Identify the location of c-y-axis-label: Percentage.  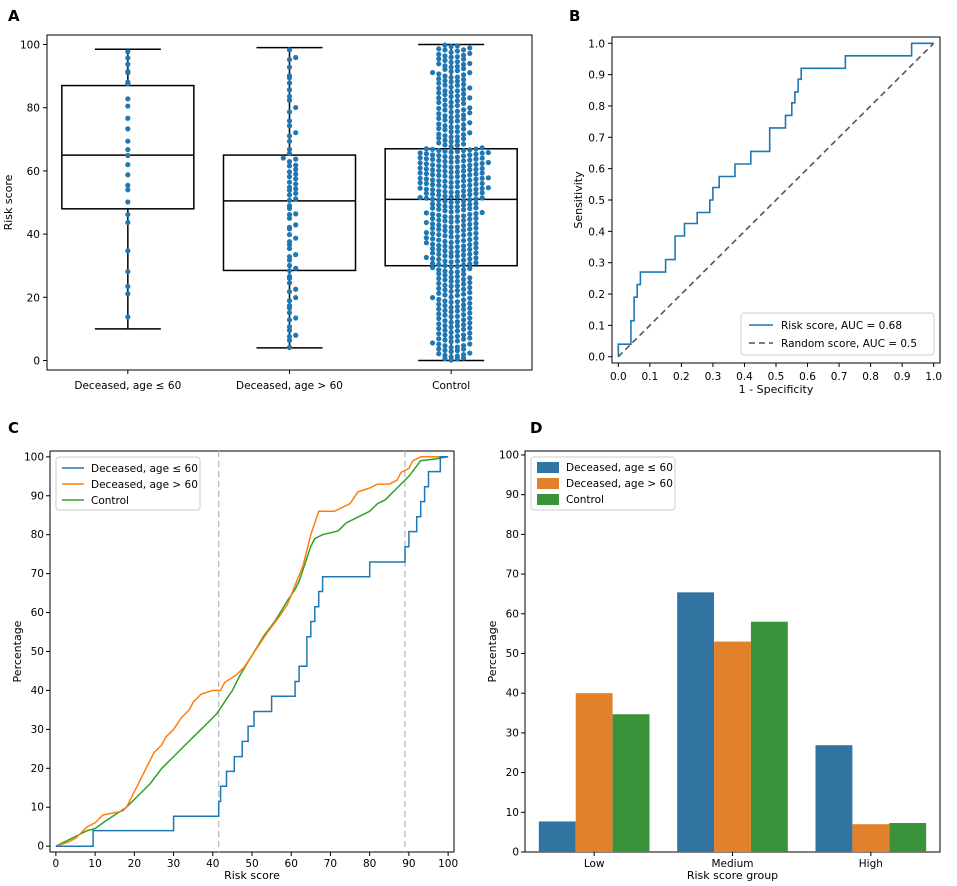
(17, 651).